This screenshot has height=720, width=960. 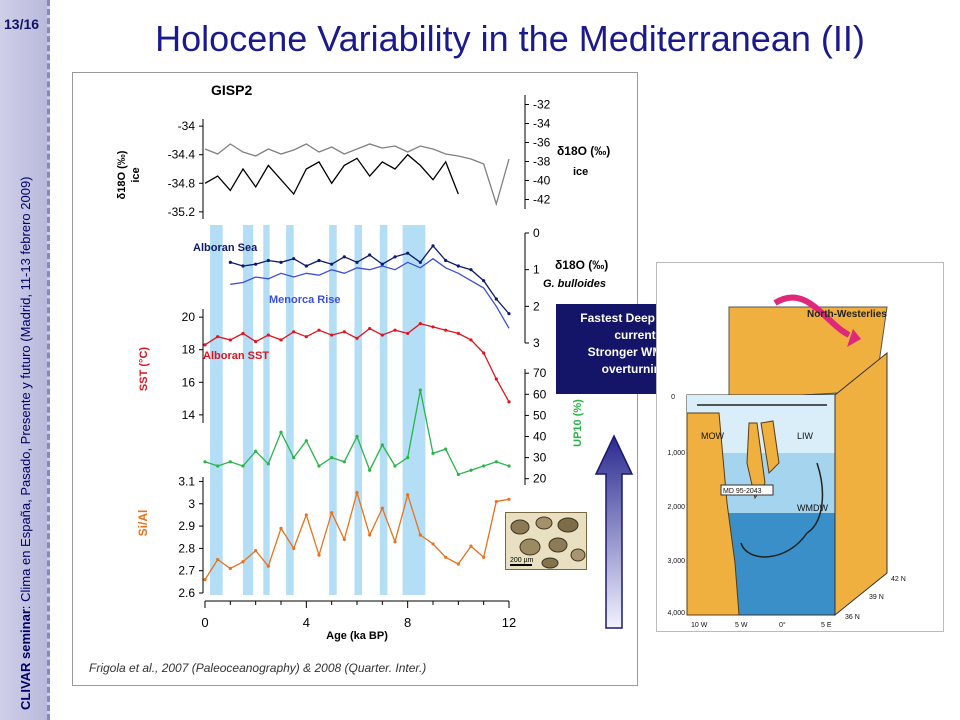 I want to click on latitude-tick: 42 N, so click(x=898, y=579).